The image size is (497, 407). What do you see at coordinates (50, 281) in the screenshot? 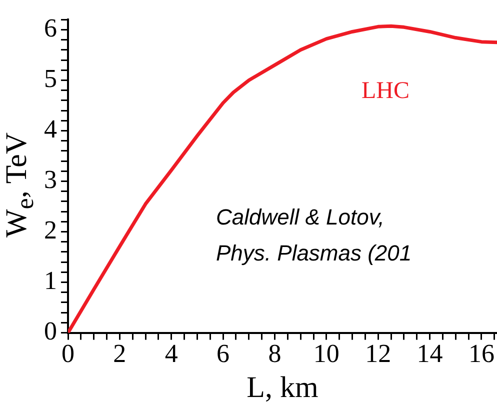
I see `y-tick-label: 1` at bounding box center [50, 281].